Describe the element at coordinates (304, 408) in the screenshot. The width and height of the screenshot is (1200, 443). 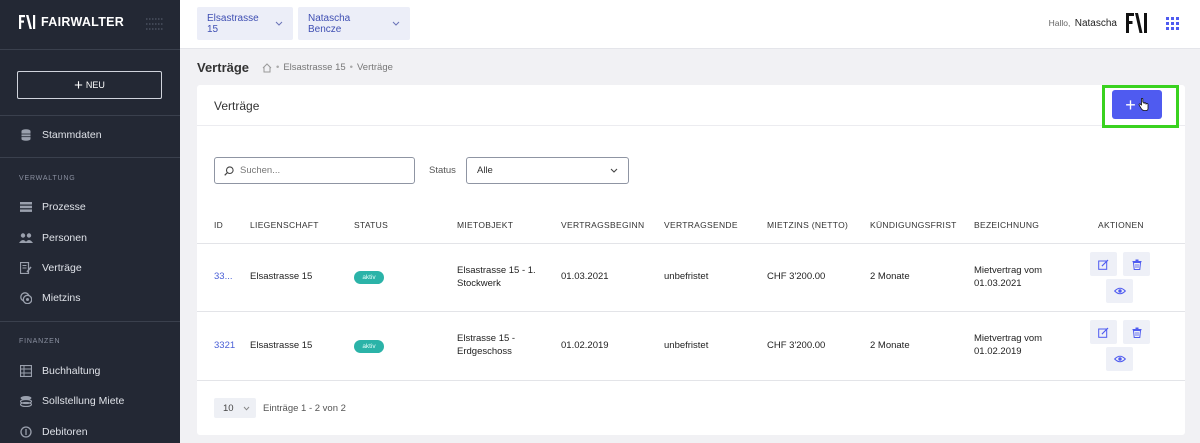
I see `pagination-info: Einträge 1 - 2 von 2` at that location.